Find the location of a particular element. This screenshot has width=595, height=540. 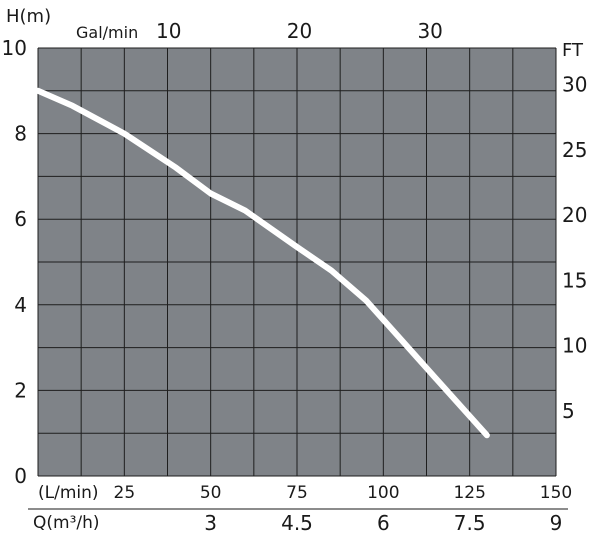

y-left-tick-label: 4 is located at coordinates (20, 305).